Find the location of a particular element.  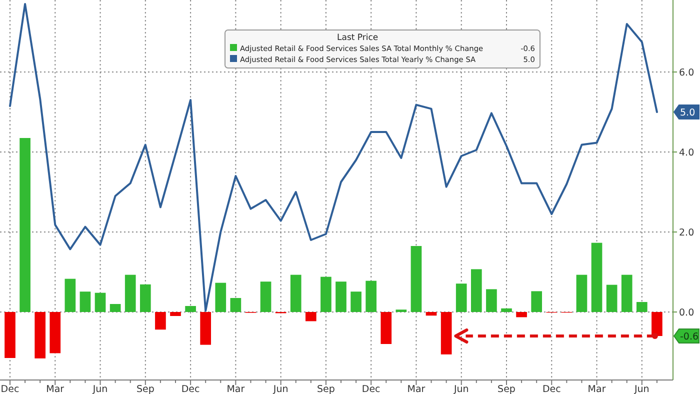

text: 5.0 is located at coordinates (688, 113).